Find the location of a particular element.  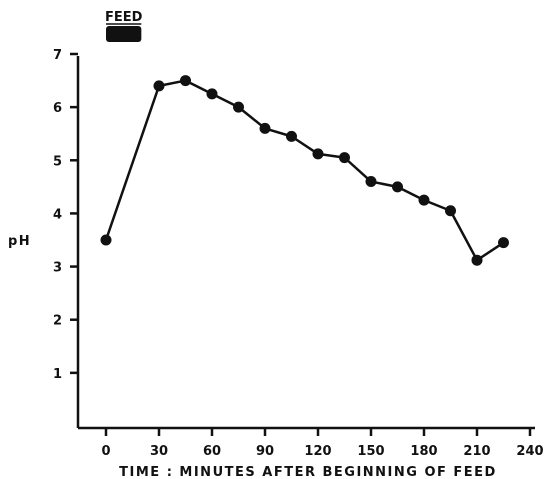

x-tick-label: 30 is located at coordinates (159, 451).